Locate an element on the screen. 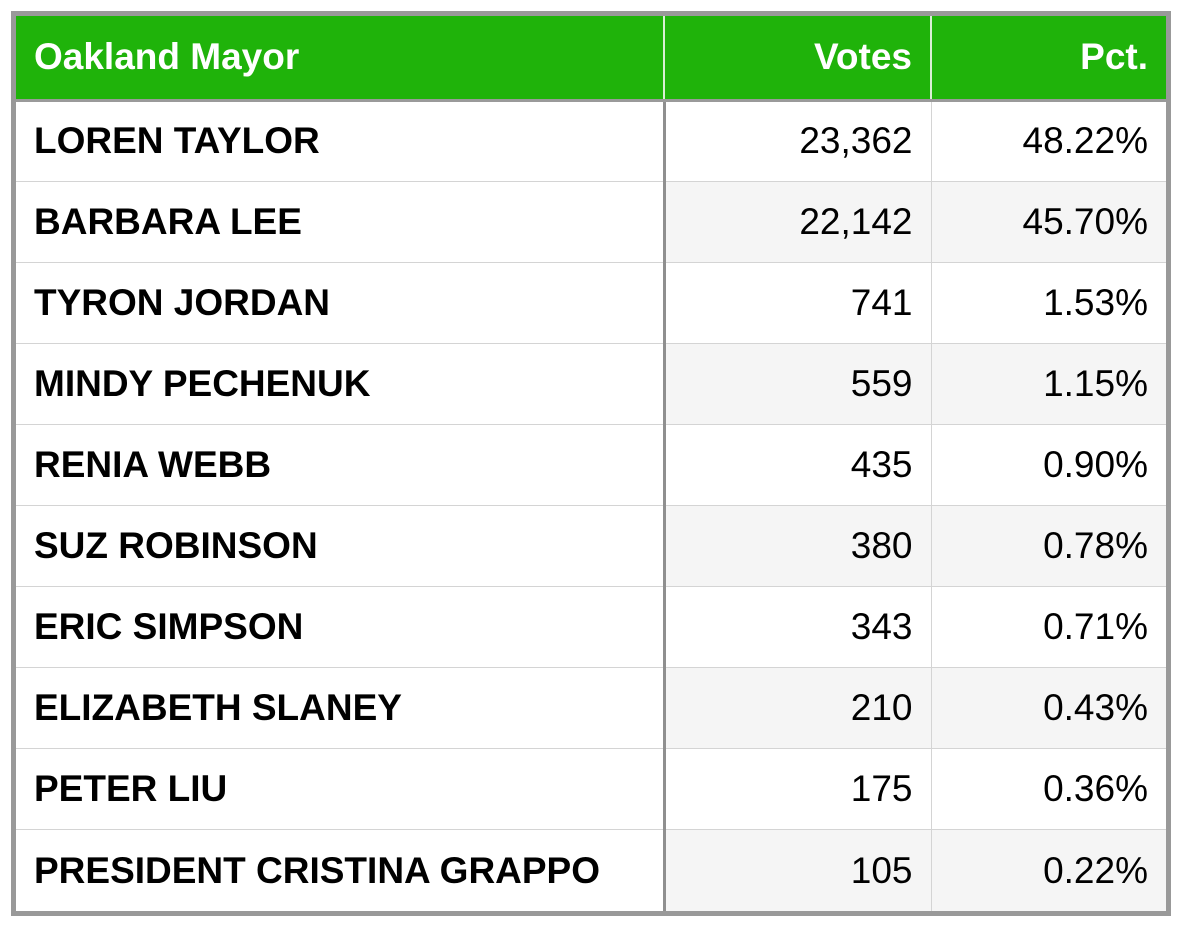  table-row: PRESIDENT CRISTINA GRAPPO 105 0.22% is located at coordinates (591, 870).